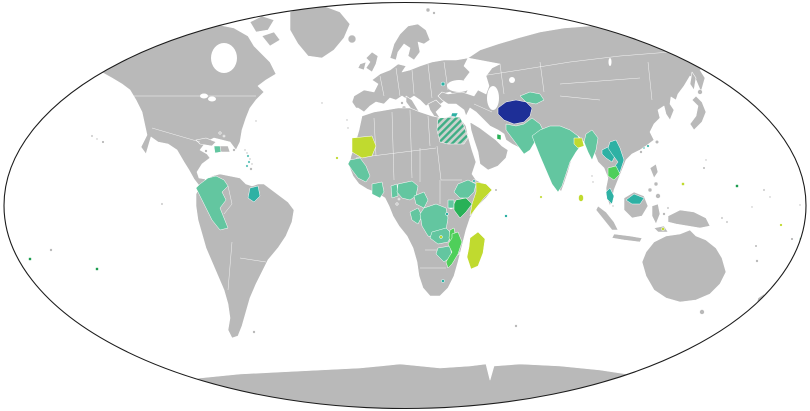 The height and width of the screenshot is (411, 810). I want to click on hokkaido, so click(700, 92).